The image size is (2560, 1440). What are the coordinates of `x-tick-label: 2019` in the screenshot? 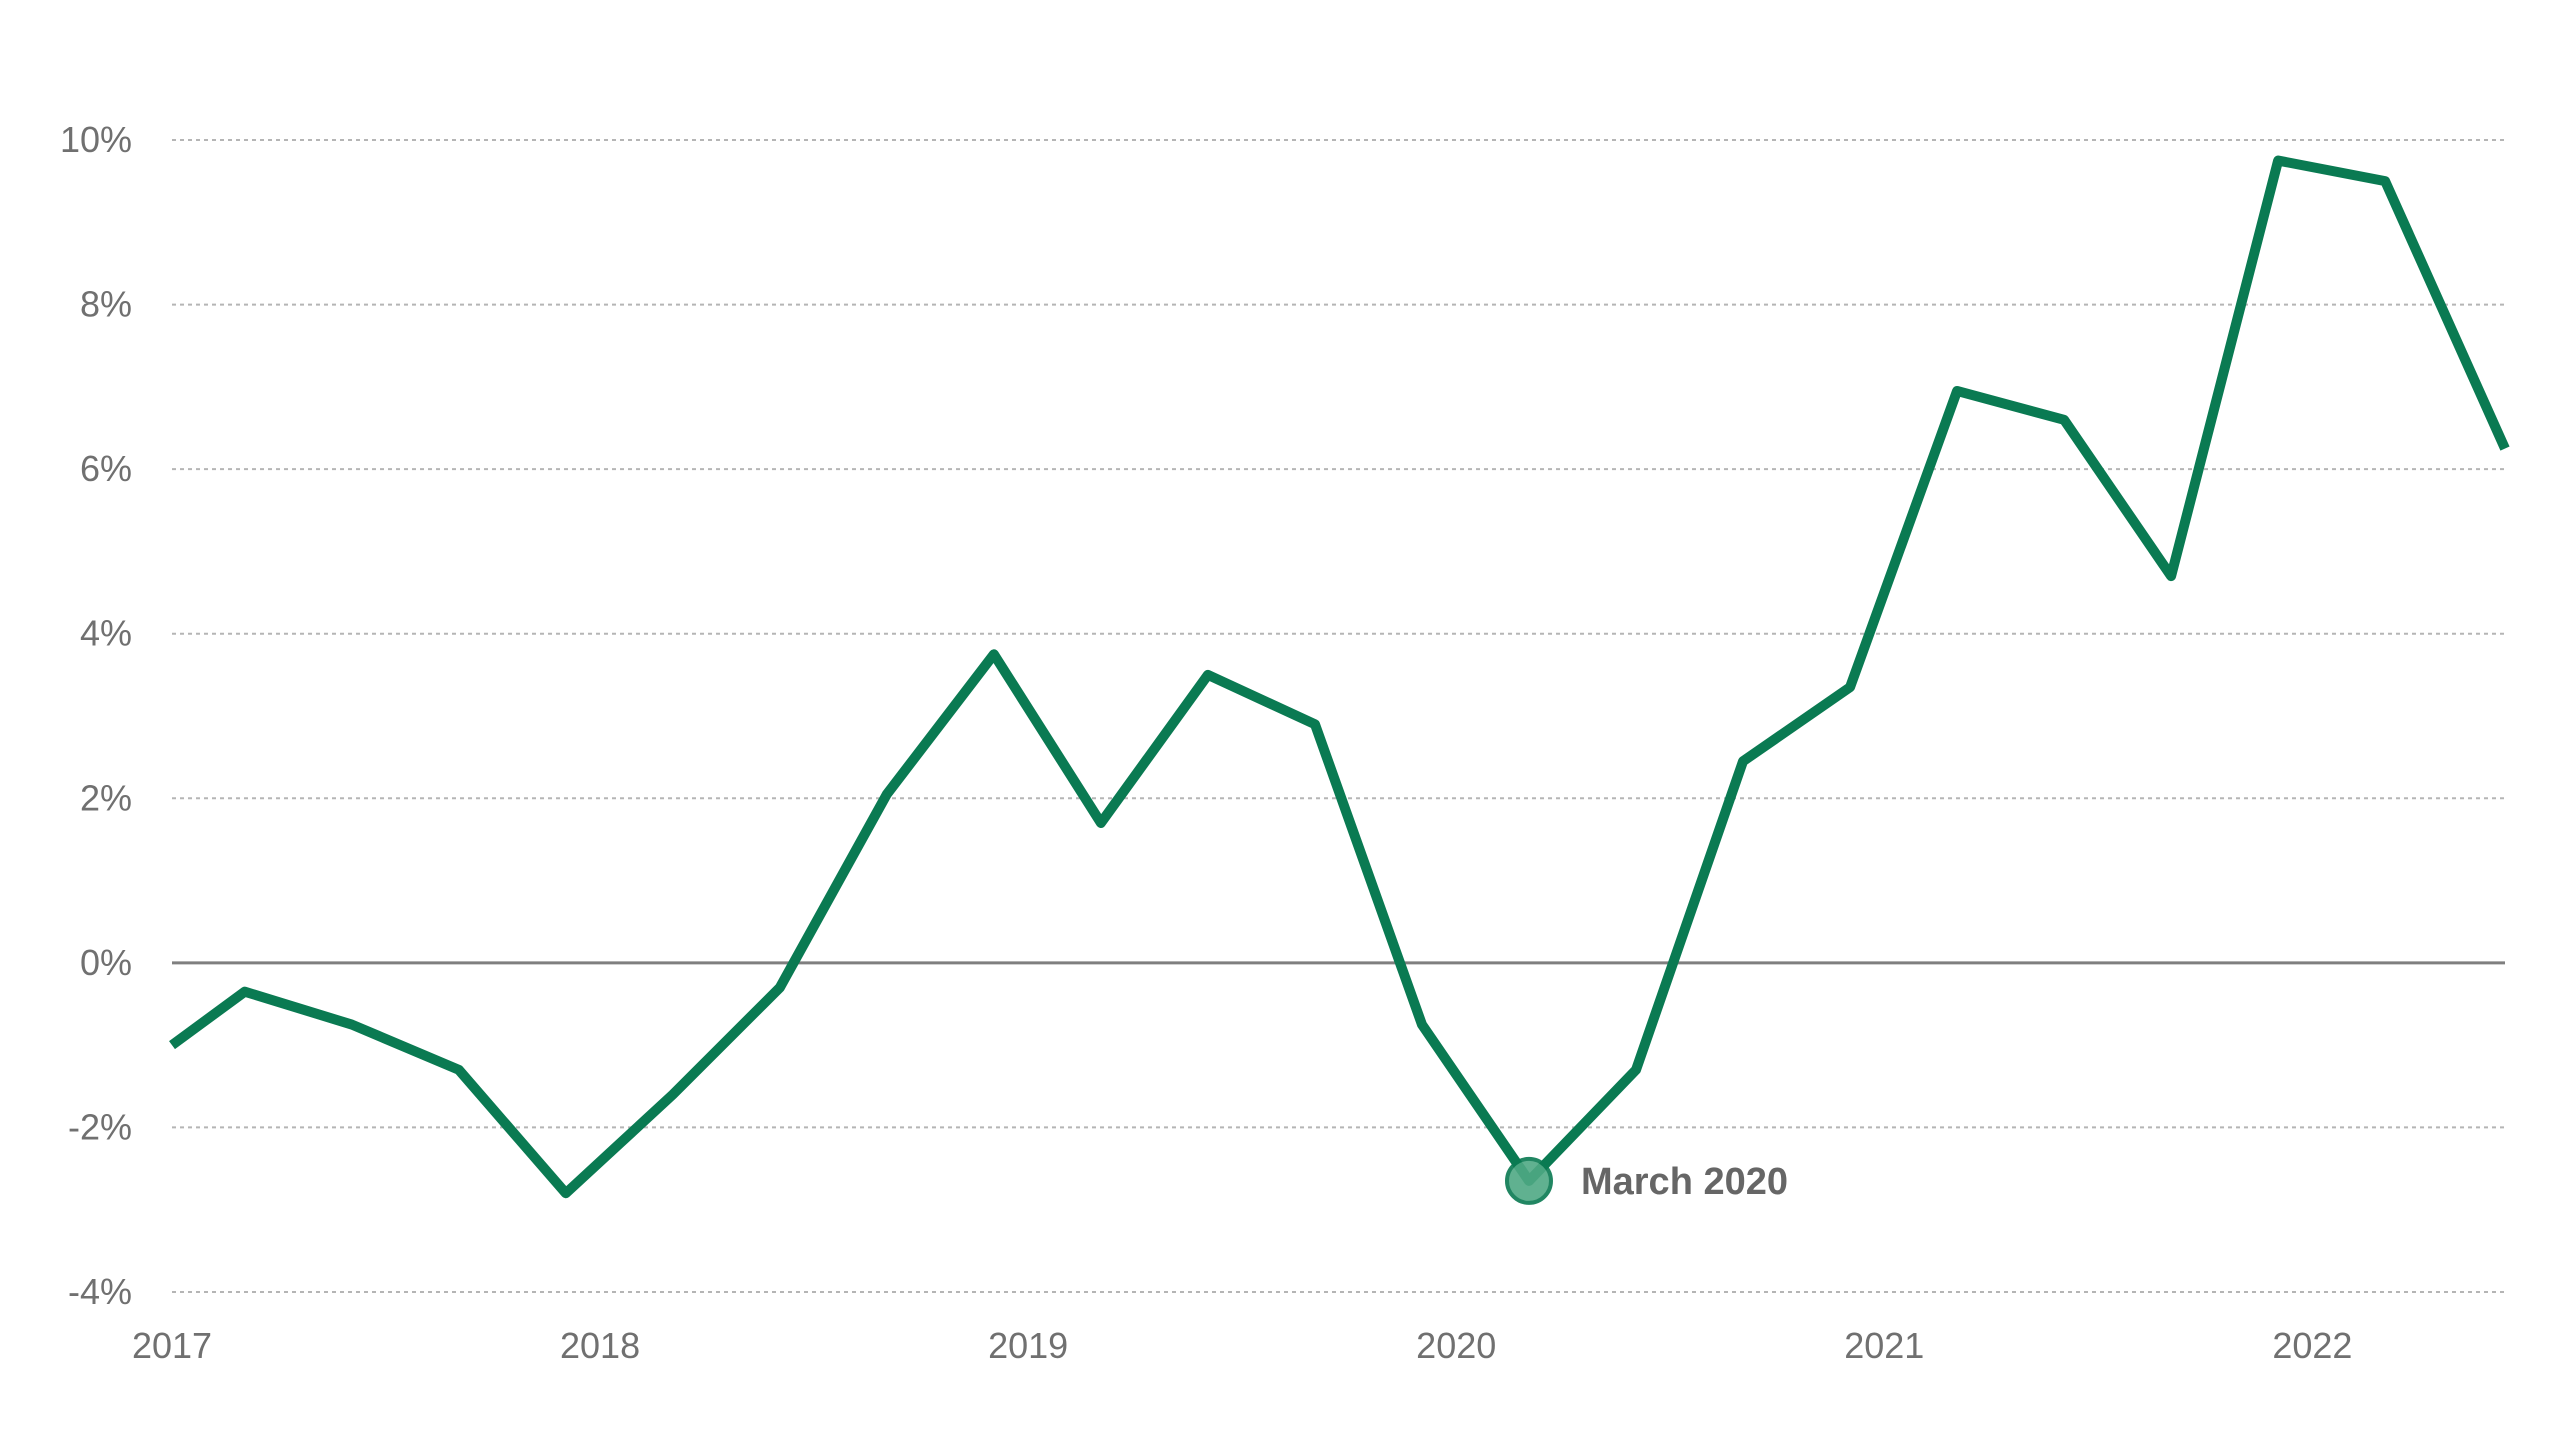 It's located at (1028, 1345).